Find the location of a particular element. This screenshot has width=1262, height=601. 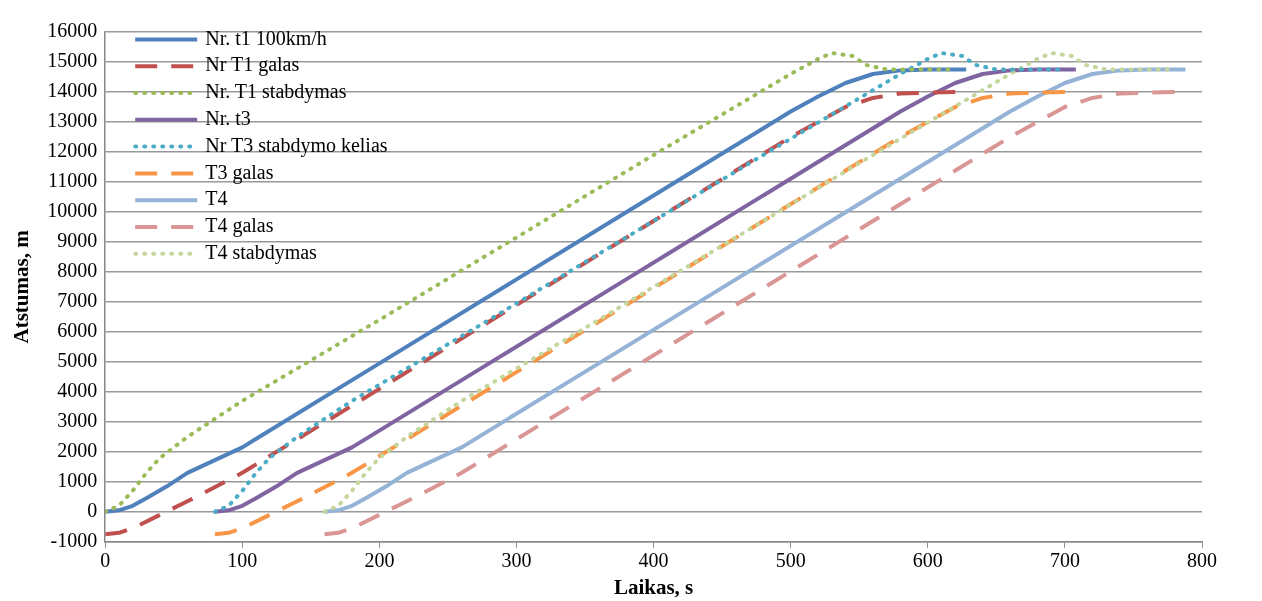

x-tick-label: 500 is located at coordinates (790, 560).